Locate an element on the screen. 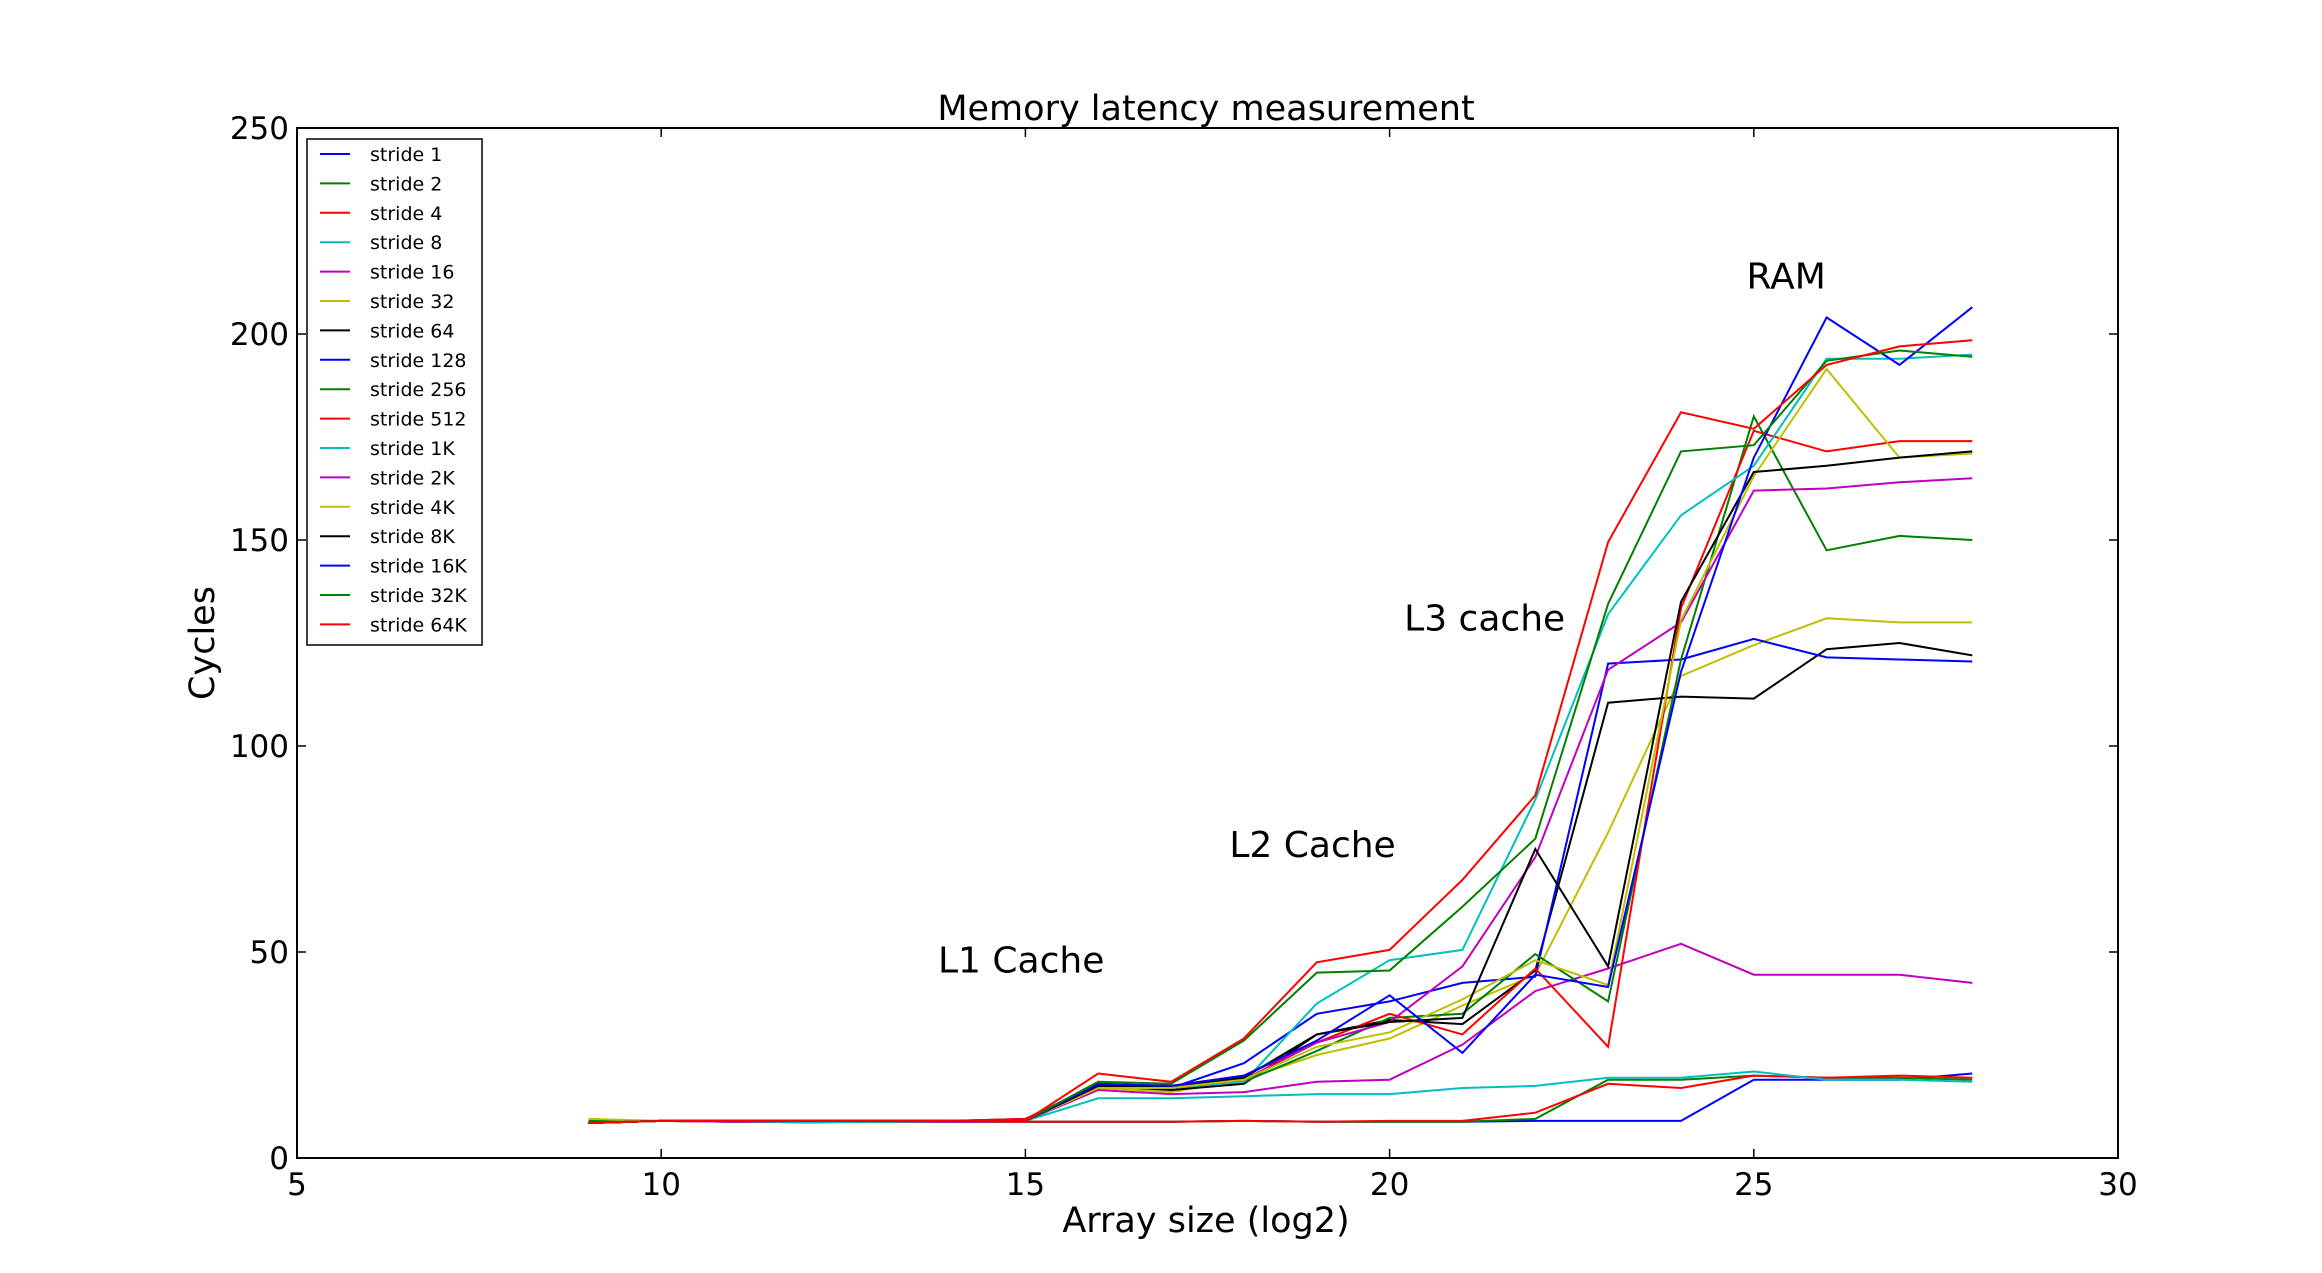 This screenshot has width=2322, height=1273. legend-box is located at coordinates (394, 392).